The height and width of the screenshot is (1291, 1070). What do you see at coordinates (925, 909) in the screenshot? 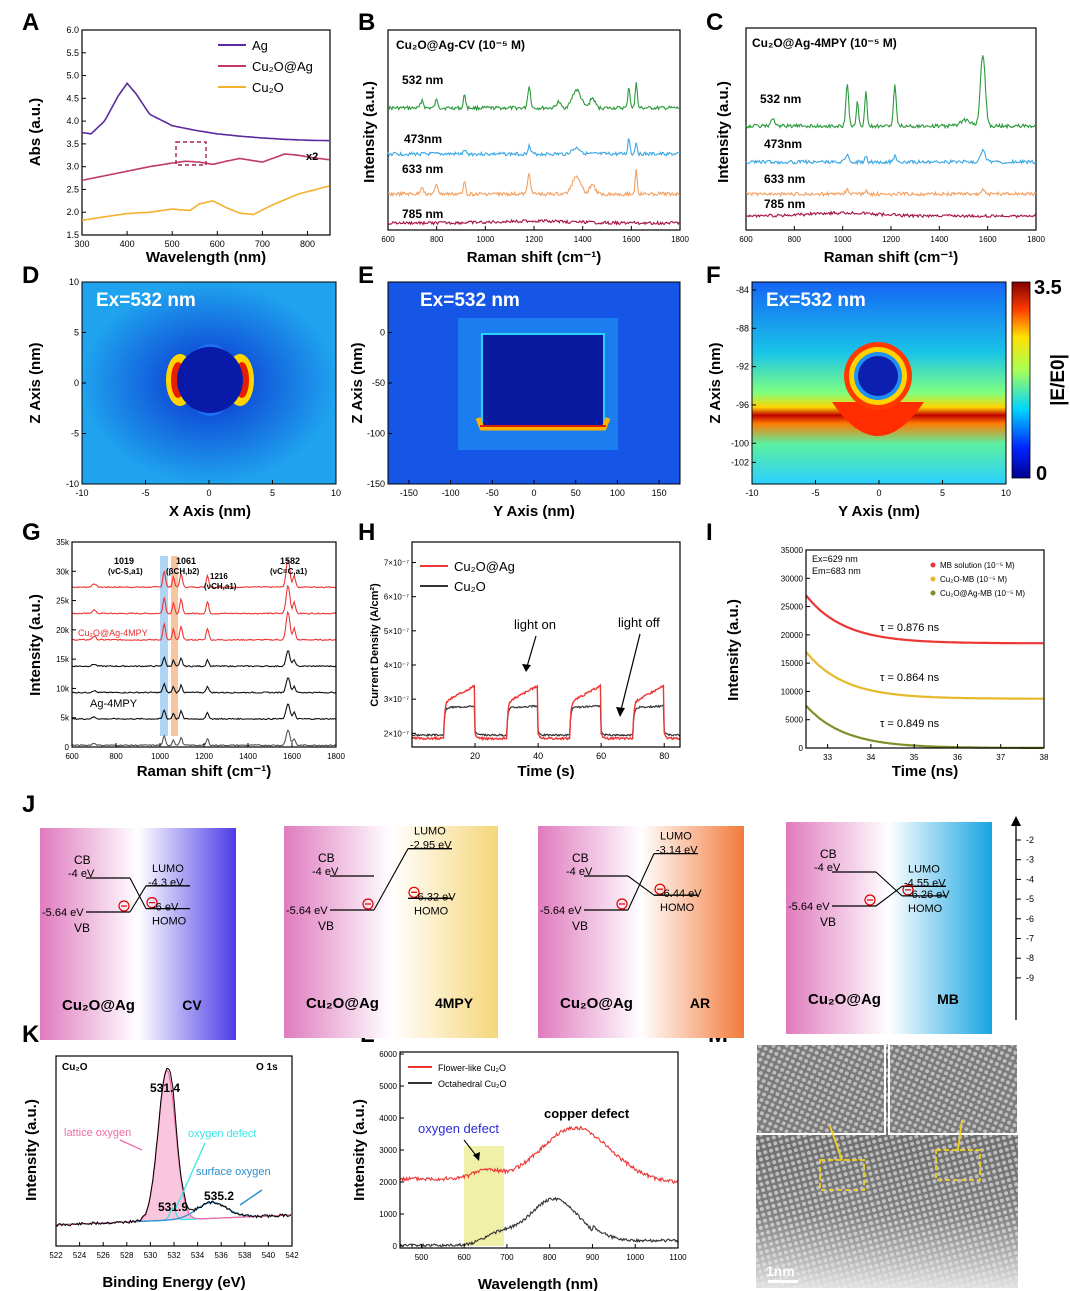
I see `homo-label: HOMO` at bounding box center [925, 909].